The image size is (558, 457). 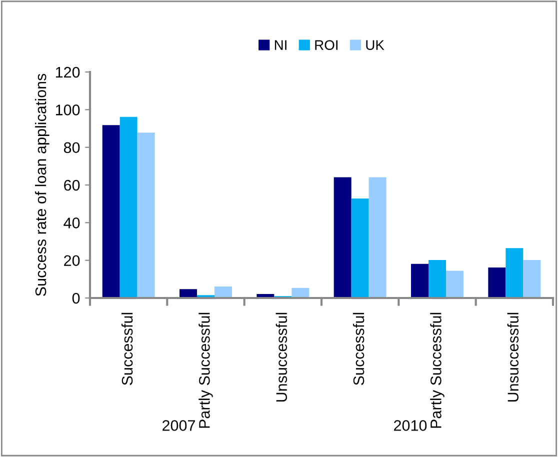 I want to click on y-tick-label: 80, so click(x=72, y=148).